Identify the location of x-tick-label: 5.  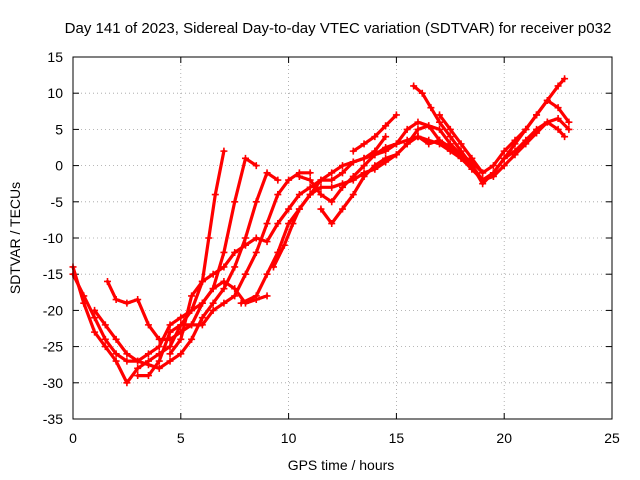
(181, 438).